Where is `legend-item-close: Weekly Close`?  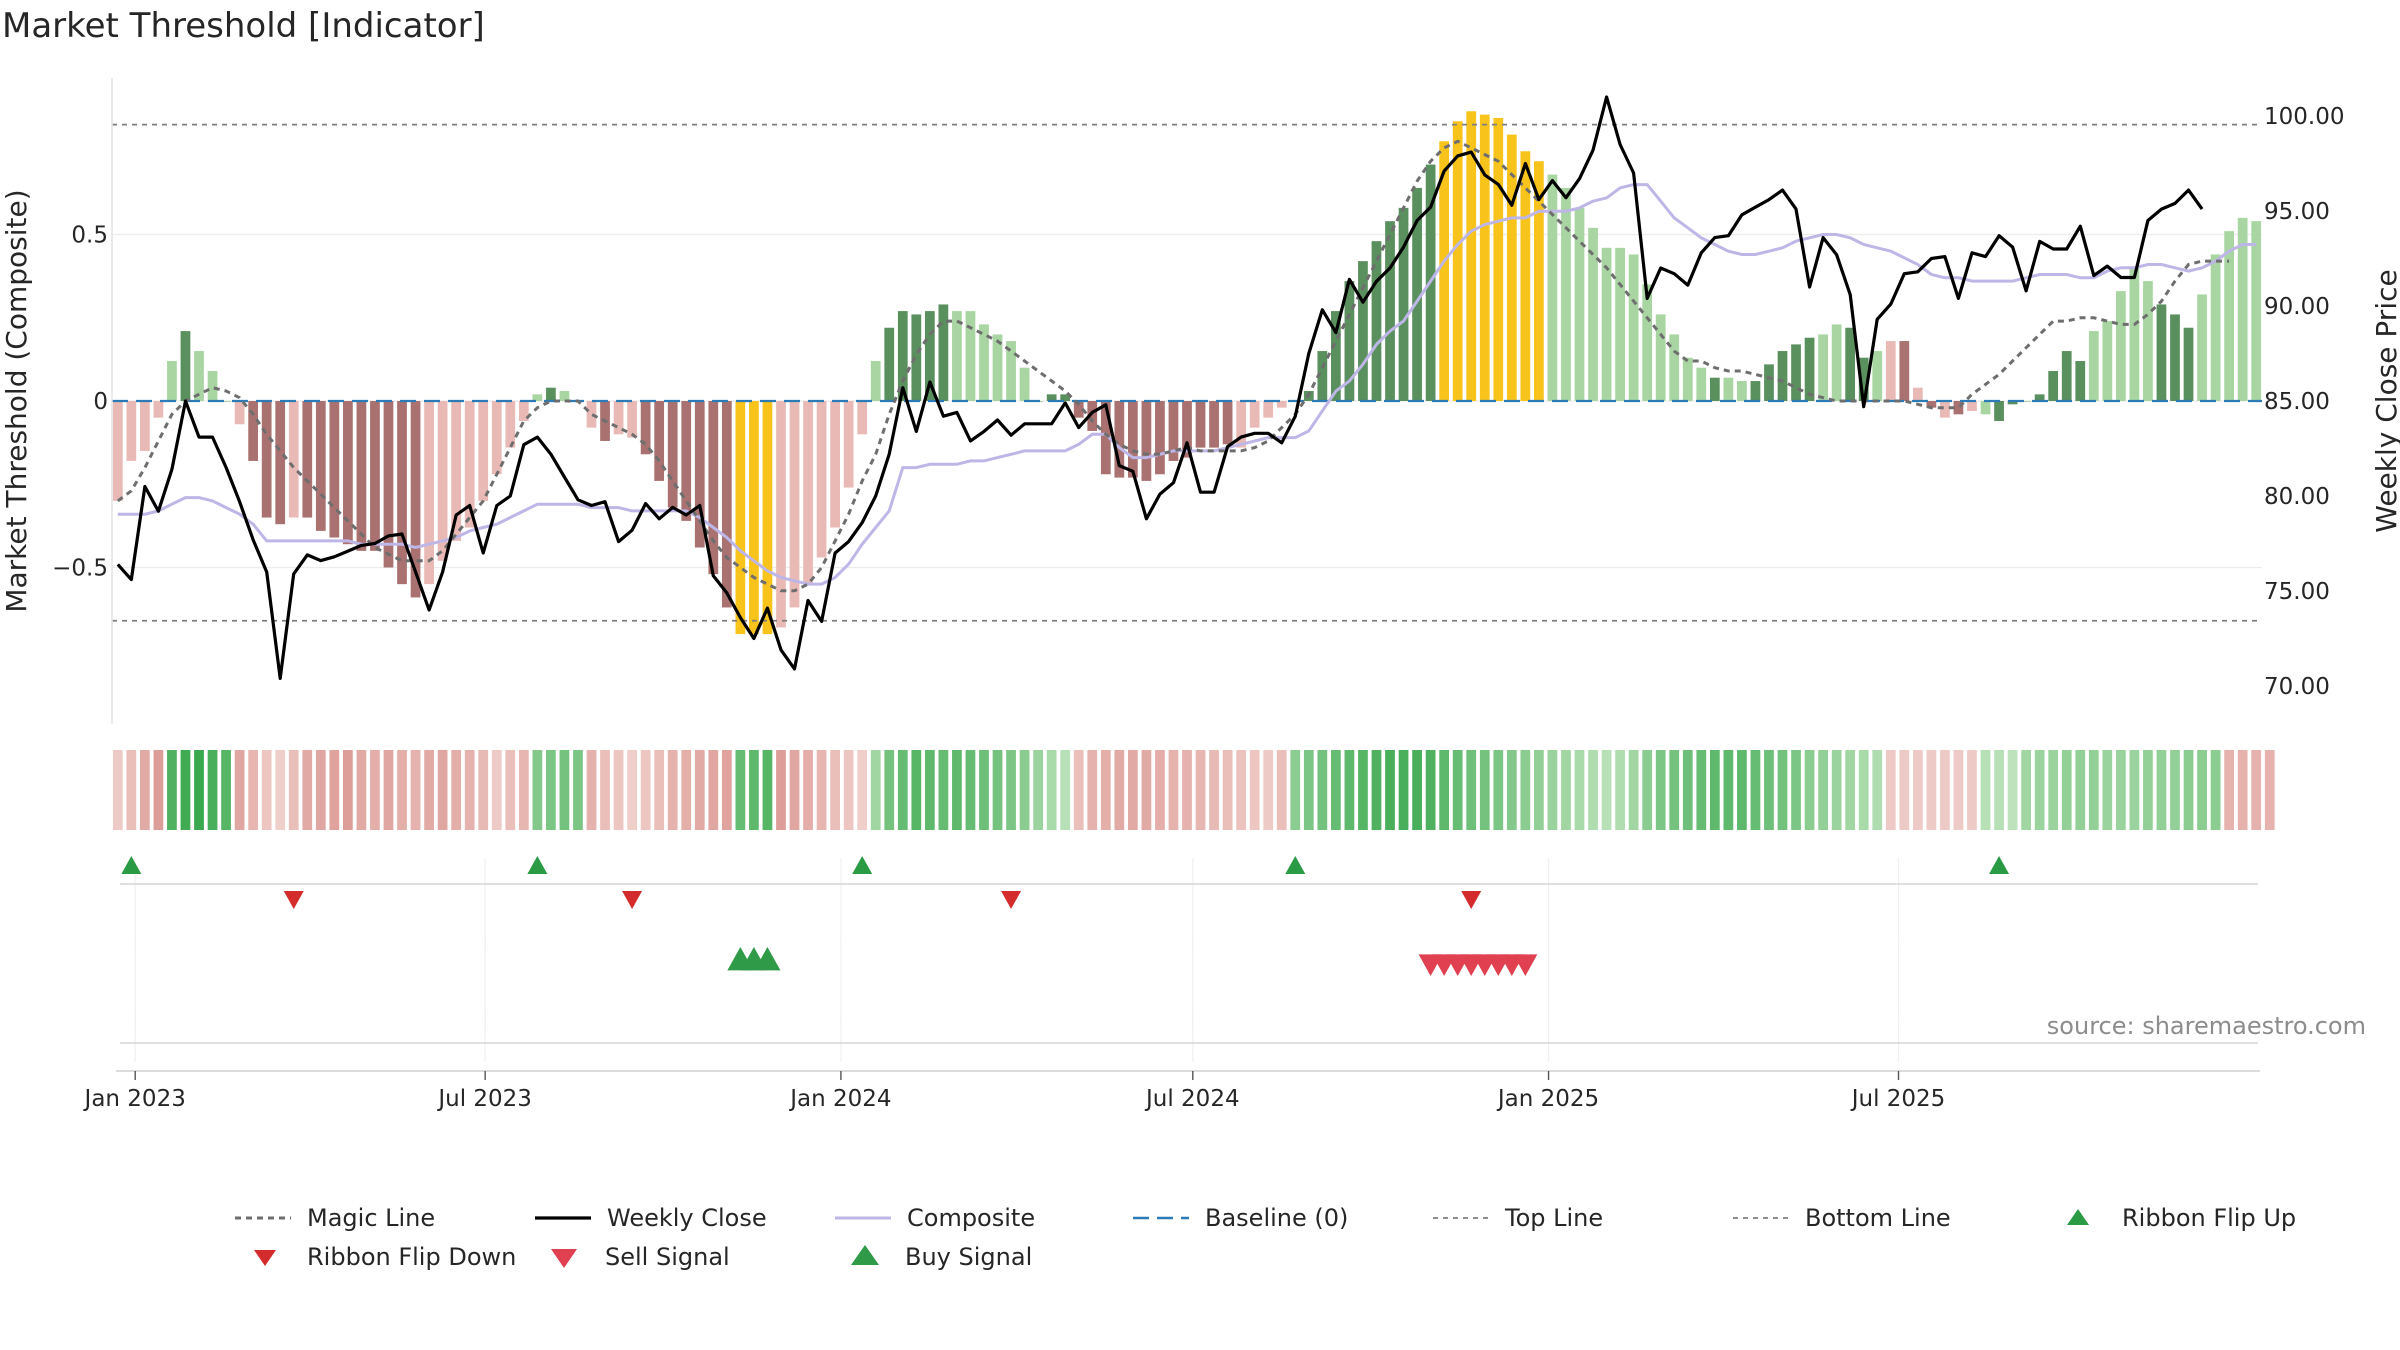
legend-item-close: Weekly Close is located at coordinates (651, 1218).